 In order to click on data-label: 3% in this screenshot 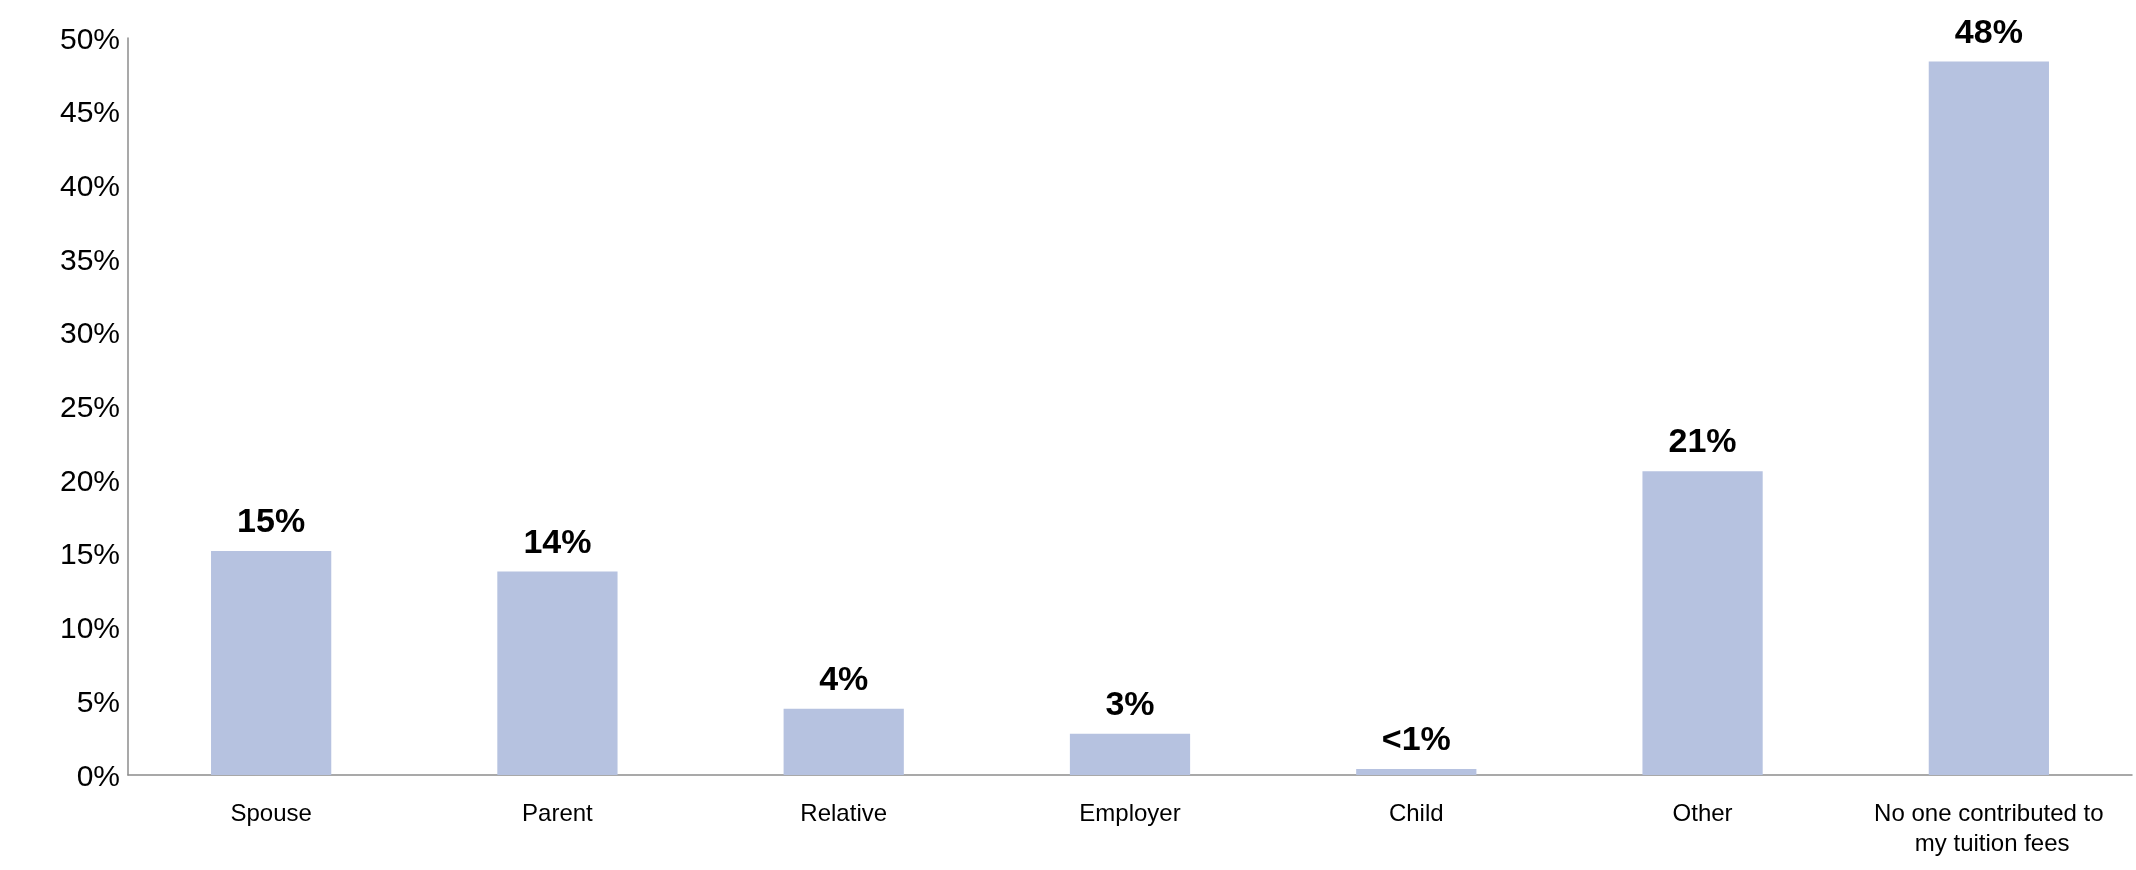, I will do `click(1130, 702)`.